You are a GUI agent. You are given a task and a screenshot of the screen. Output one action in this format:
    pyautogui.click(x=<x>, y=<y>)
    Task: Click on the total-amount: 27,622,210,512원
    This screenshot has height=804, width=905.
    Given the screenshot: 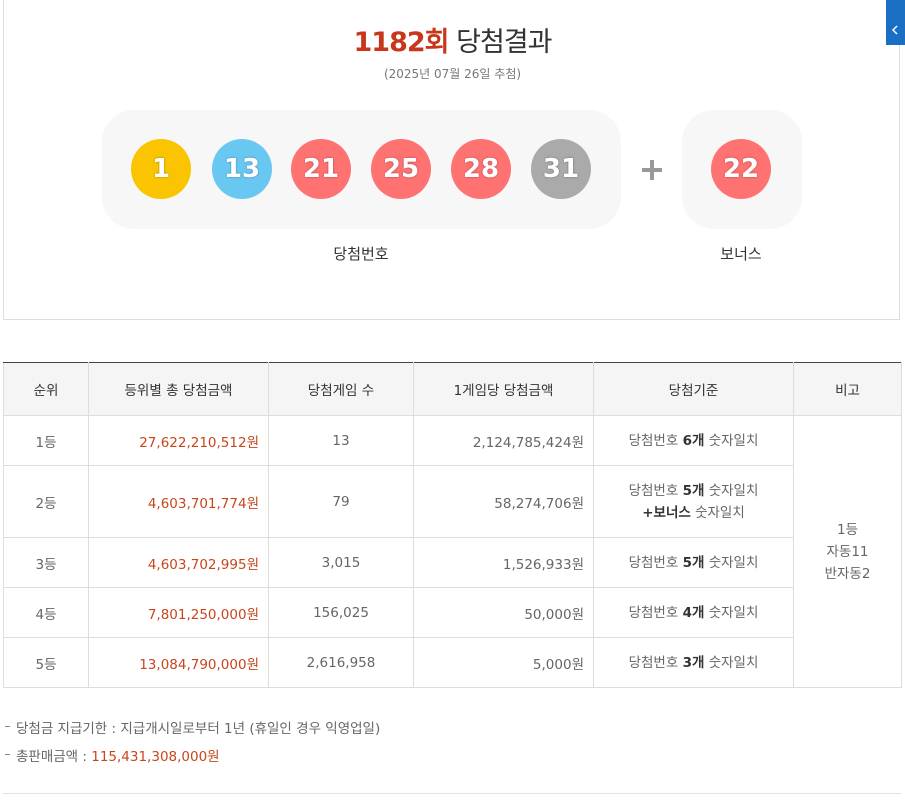 What is the action you would take?
    pyautogui.click(x=178, y=440)
    